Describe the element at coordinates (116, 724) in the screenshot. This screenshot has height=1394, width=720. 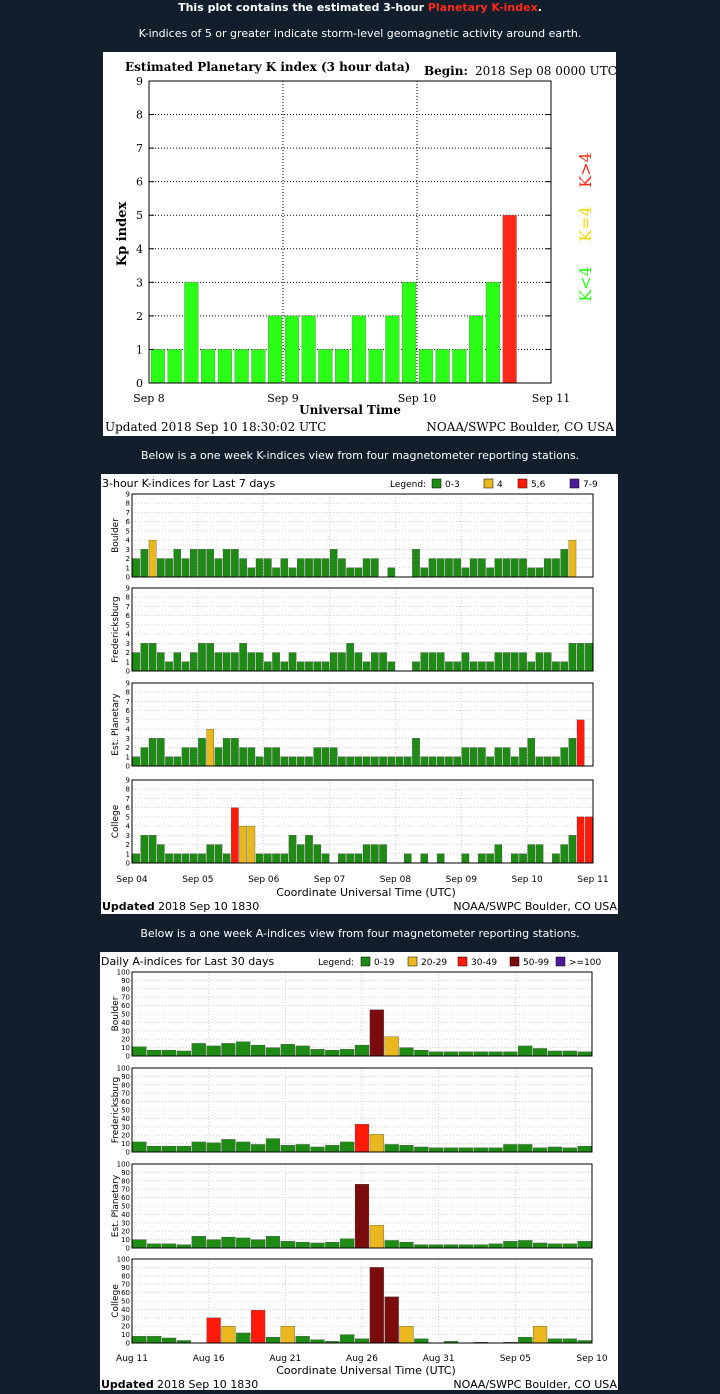
I see `k7-station-label: Est. Planetary` at that location.